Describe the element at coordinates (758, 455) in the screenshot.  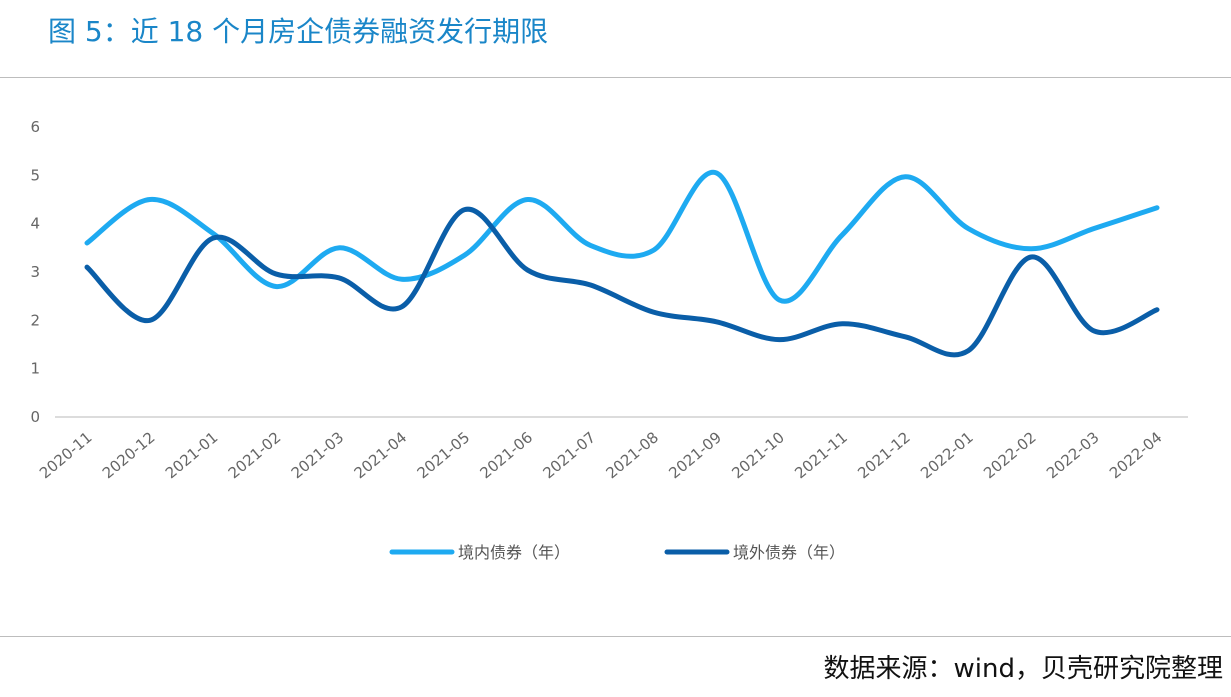
I see `x-tick-label: 2021-10` at that location.